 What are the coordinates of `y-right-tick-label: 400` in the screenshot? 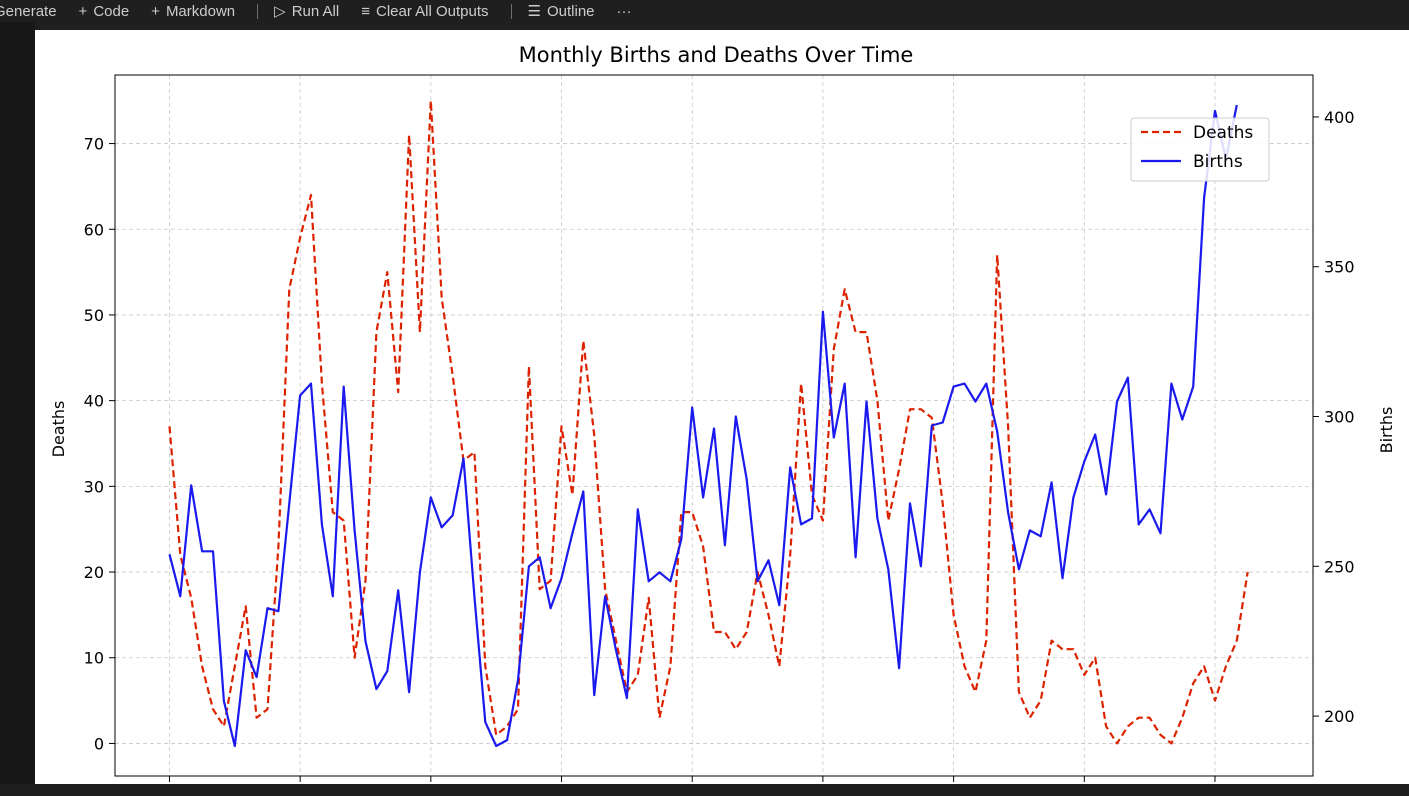 It's located at (1339, 117).